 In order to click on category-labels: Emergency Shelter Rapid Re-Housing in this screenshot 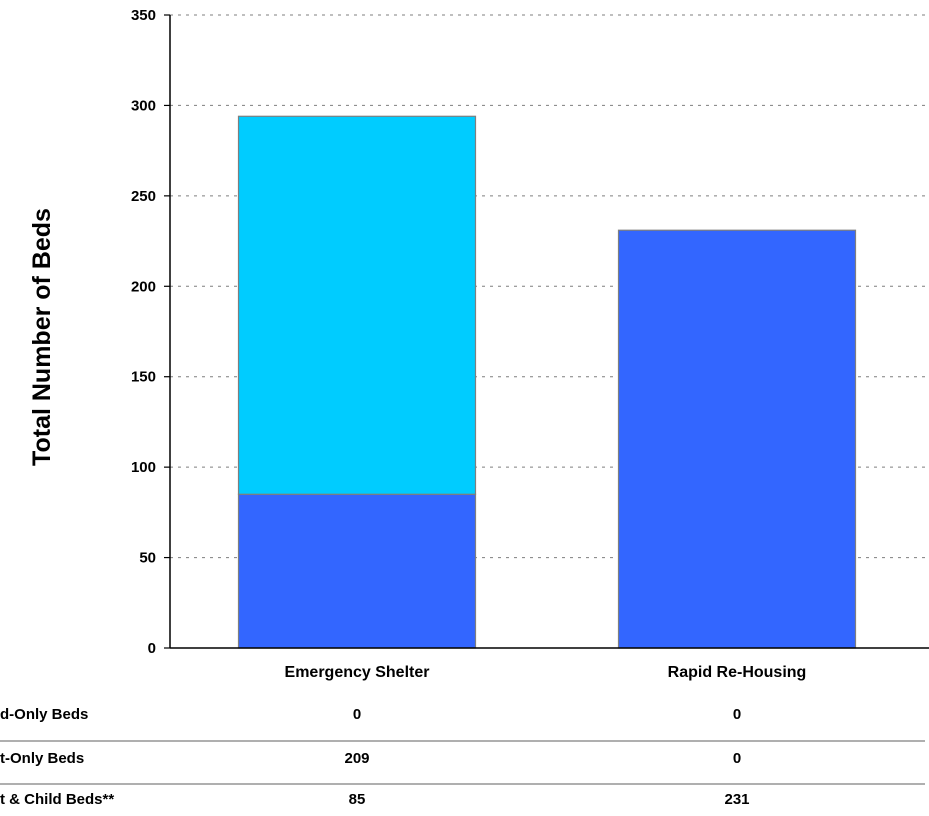, I will do `click(546, 672)`.